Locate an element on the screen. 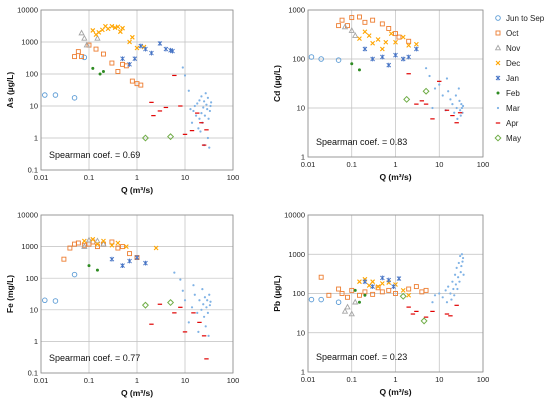  x-tick-label: 0.01 is located at coordinates (308, 164).